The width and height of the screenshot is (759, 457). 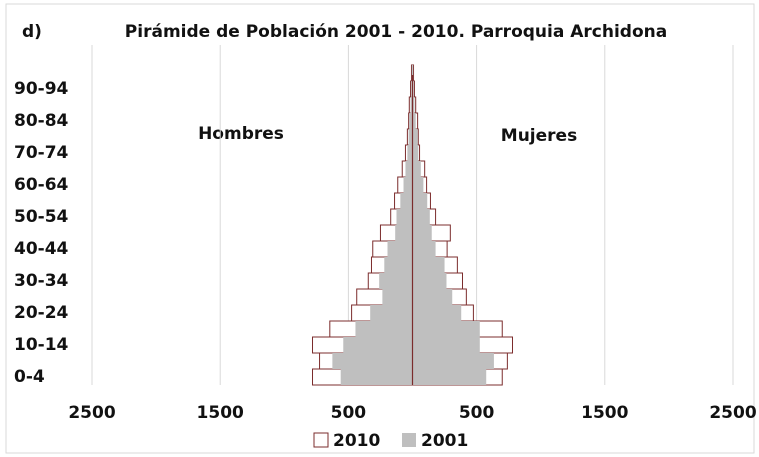 What do you see at coordinates (241, 134) in the screenshot?
I see `left-label: Hombres` at bounding box center [241, 134].